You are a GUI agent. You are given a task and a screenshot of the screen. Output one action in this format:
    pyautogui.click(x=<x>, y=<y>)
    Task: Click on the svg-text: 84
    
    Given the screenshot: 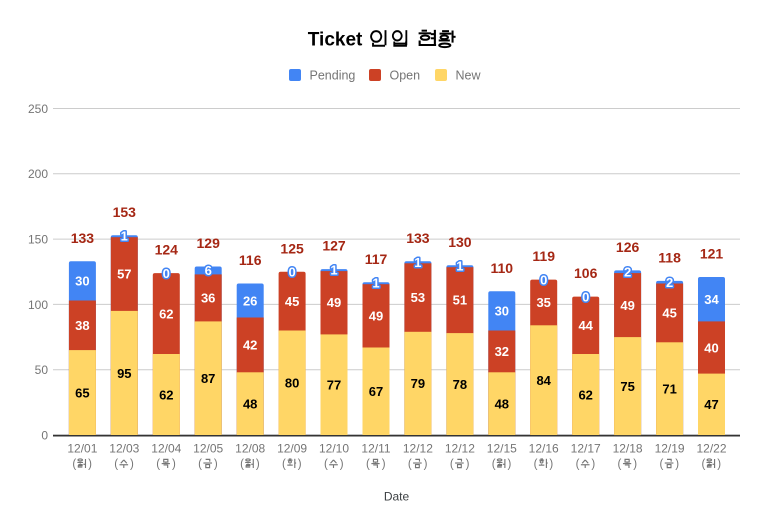 What is the action you would take?
    pyautogui.click(x=543, y=380)
    